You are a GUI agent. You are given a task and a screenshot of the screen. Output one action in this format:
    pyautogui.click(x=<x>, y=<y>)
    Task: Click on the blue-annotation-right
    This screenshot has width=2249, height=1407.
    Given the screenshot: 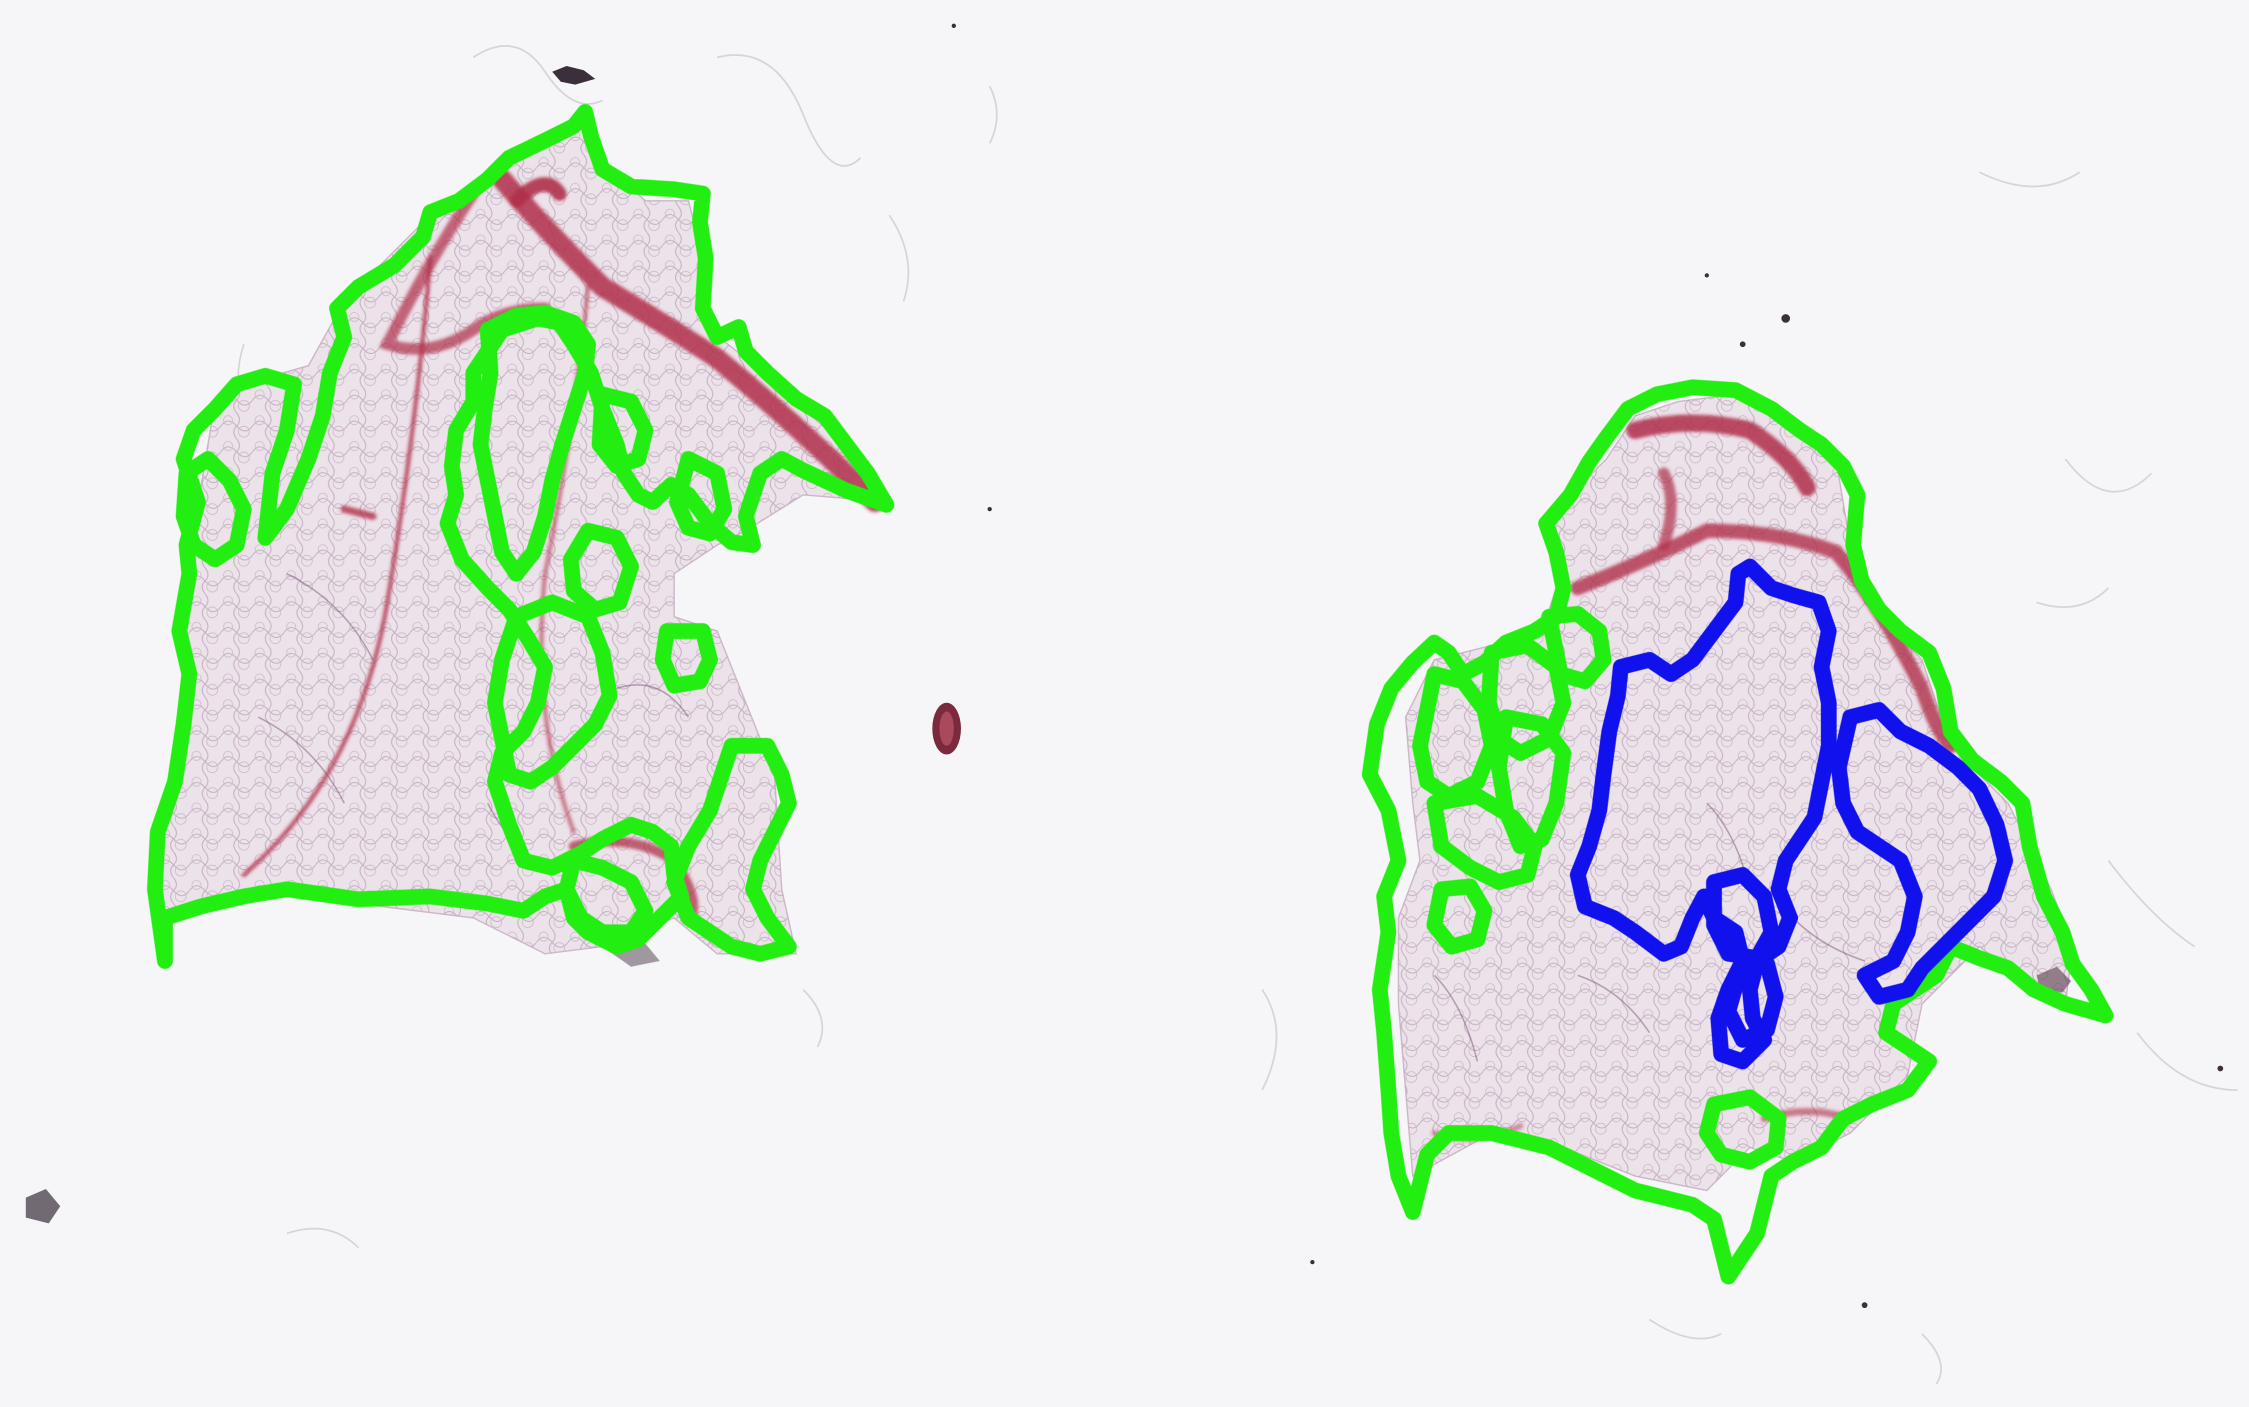 What is the action you would take?
    pyautogui.click(x=1791, y=814)
    